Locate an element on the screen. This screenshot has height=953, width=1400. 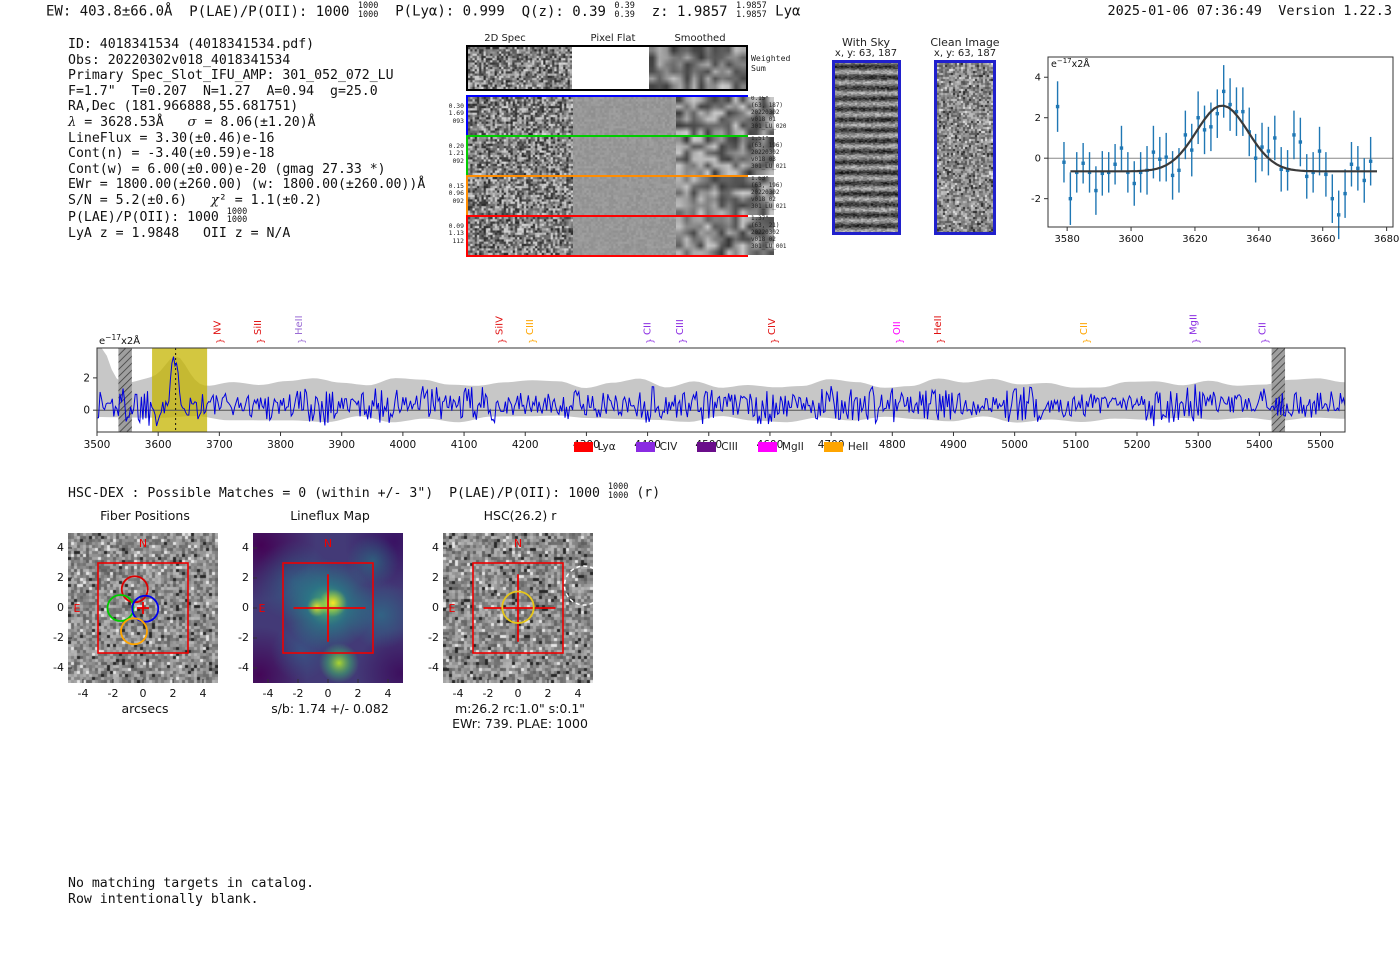
header-seg-1-fraction: 1000 1000 is located at coordinates (368, 10).